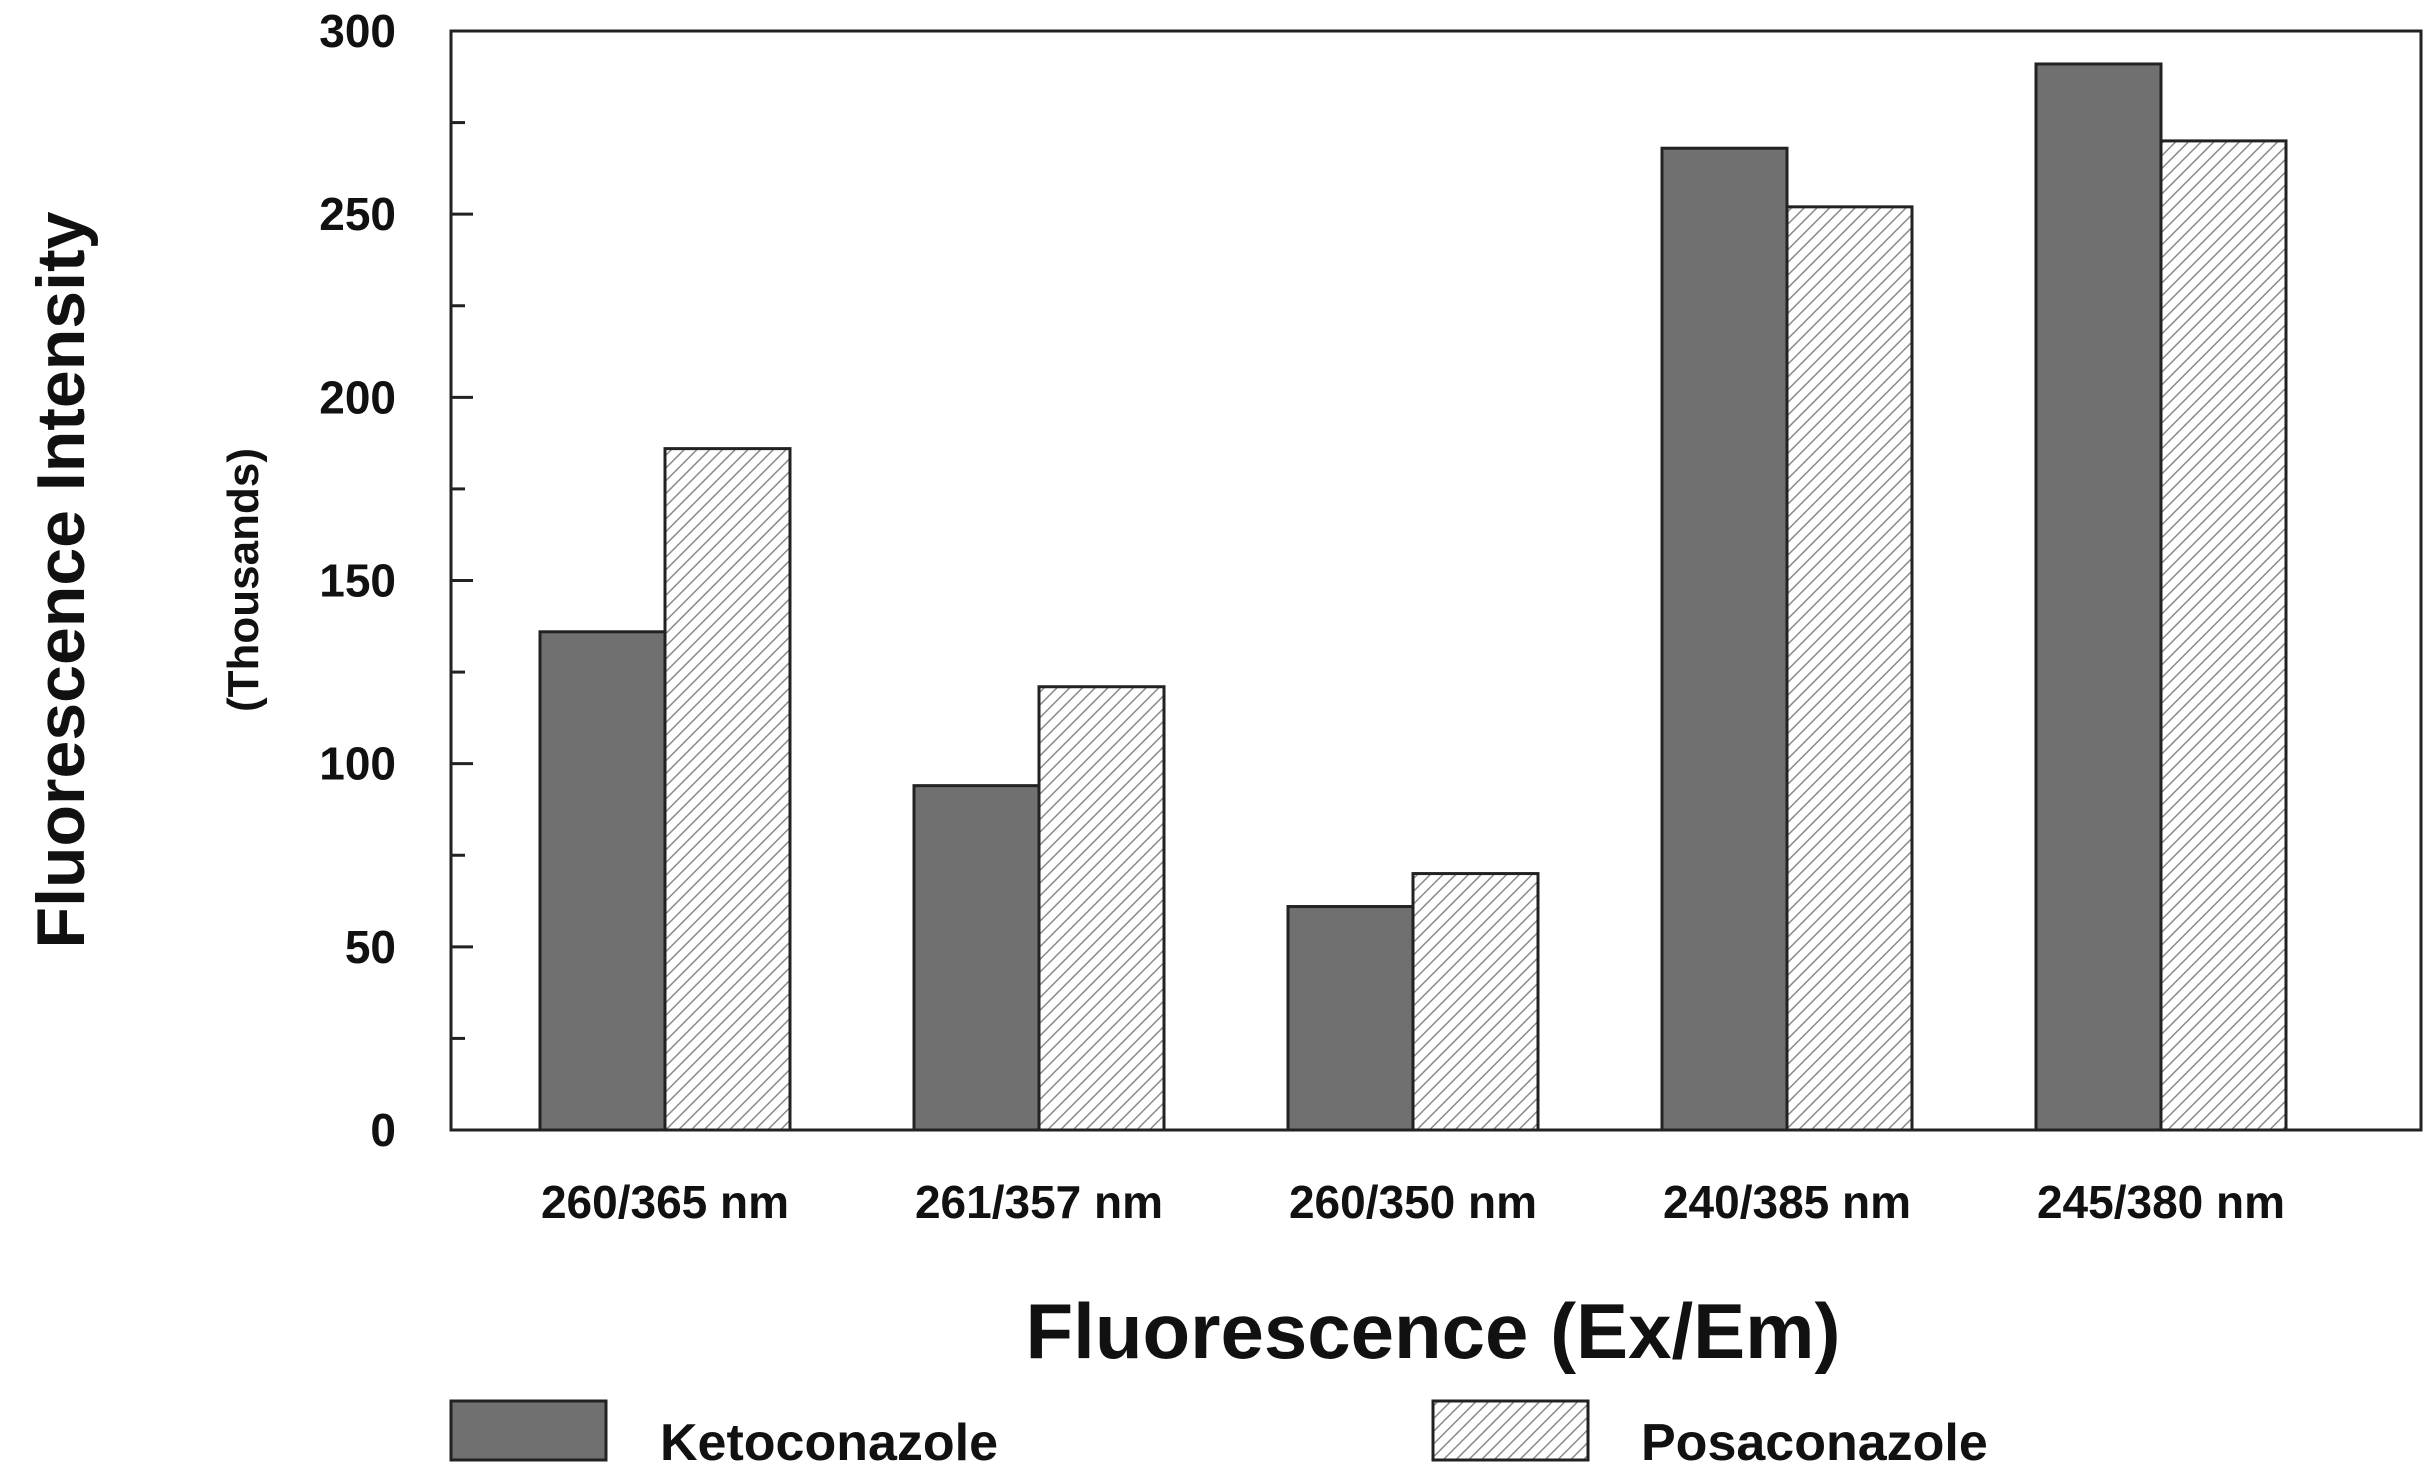 This screenshot has width=2428, height=1480. I want to click on y-tick-label-300: 300, so click(357, 31).